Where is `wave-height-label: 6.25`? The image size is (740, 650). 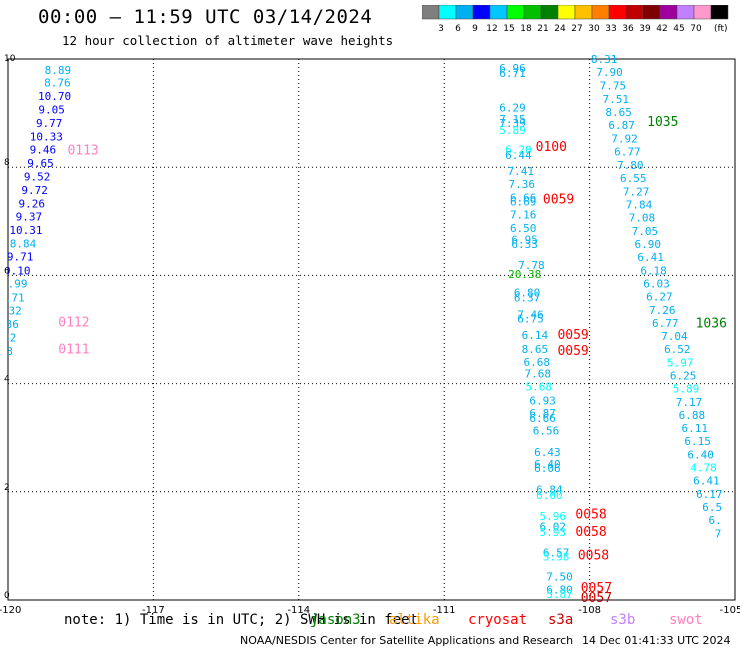 wave-height-label: 6.25 is located at coordinates (683, 375).